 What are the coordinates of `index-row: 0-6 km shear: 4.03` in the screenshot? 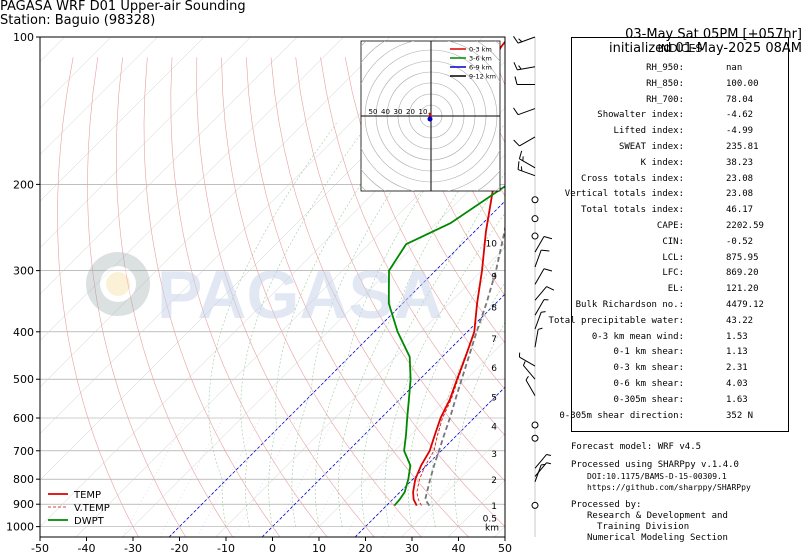 It's located at (680, 385).